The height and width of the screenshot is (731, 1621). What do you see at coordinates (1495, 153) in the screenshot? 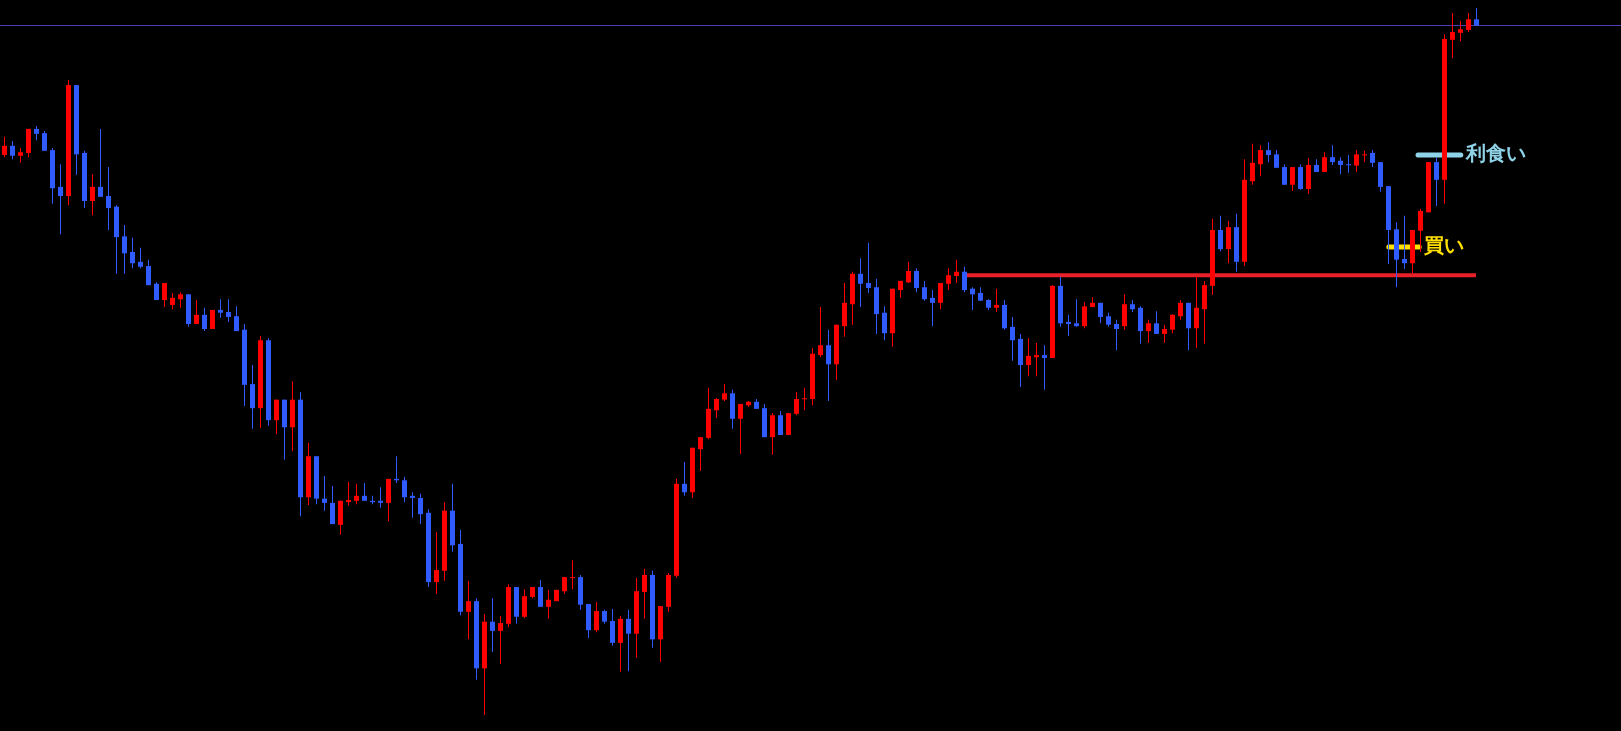
I see `ref-line-label: 利食い` at bounding box center [1495, 153].